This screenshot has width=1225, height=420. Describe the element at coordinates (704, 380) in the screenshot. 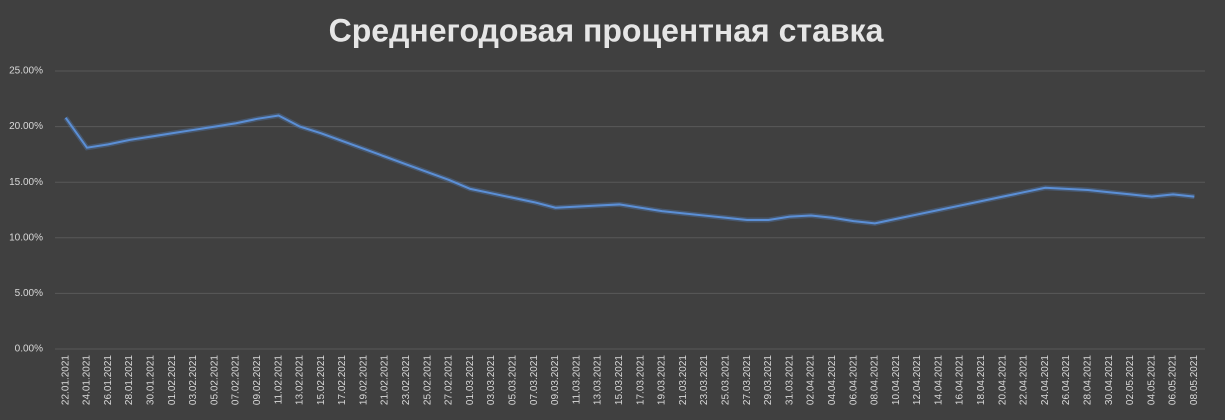

I see `x-tick-label: 23.03.2021` at that location.